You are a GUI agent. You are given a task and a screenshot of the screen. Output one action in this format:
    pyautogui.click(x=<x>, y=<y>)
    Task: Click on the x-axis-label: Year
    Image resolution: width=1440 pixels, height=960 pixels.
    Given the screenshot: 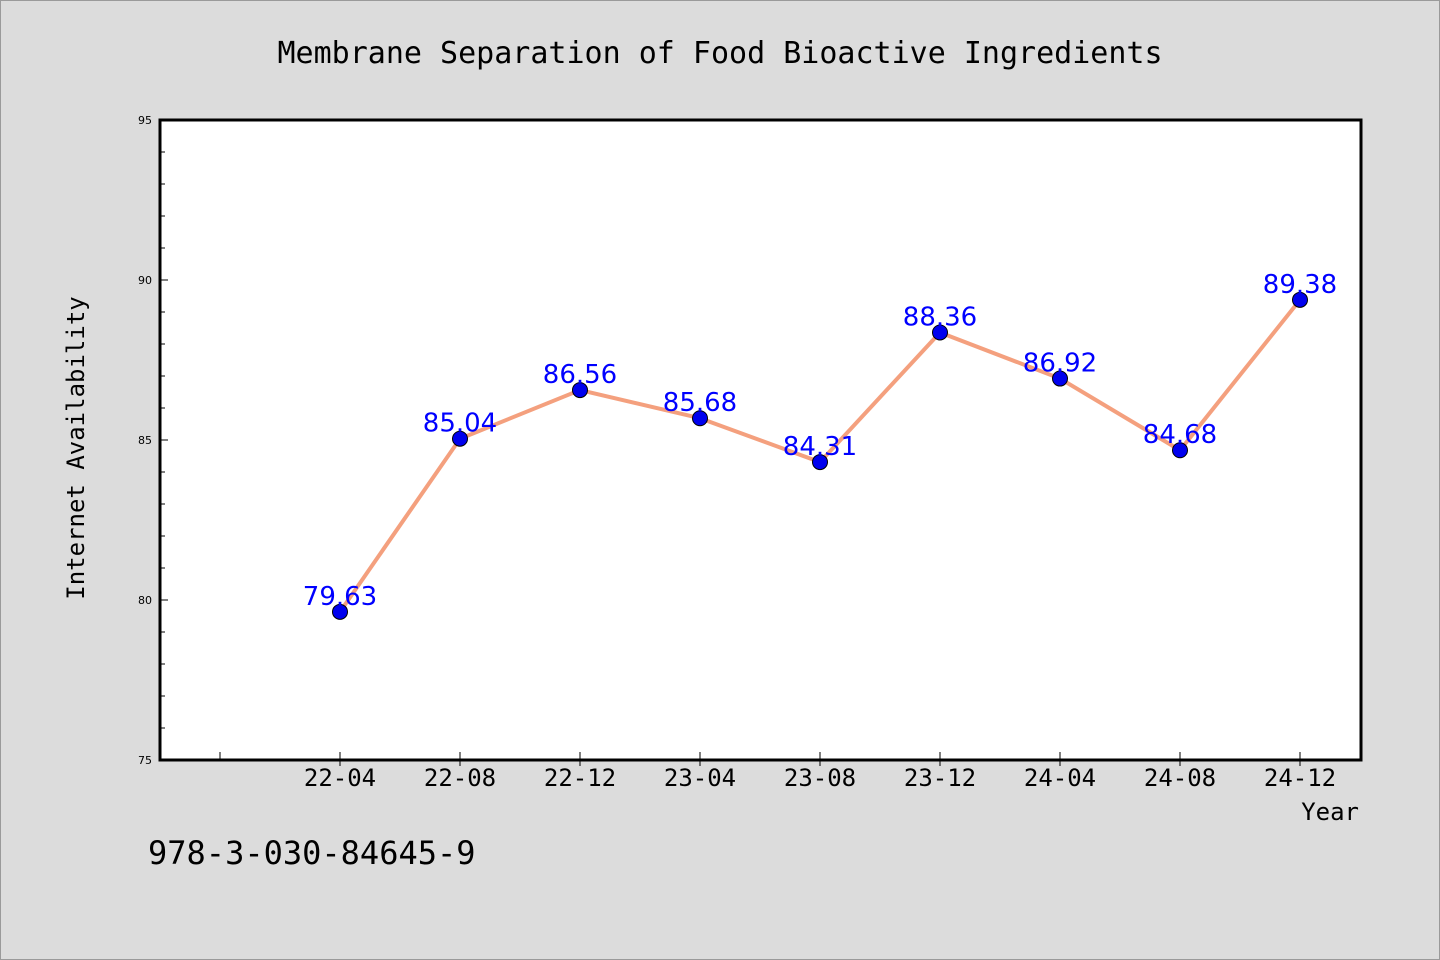 What is the action you would take?
    pyautogui.click(x=1330, y=812)
    